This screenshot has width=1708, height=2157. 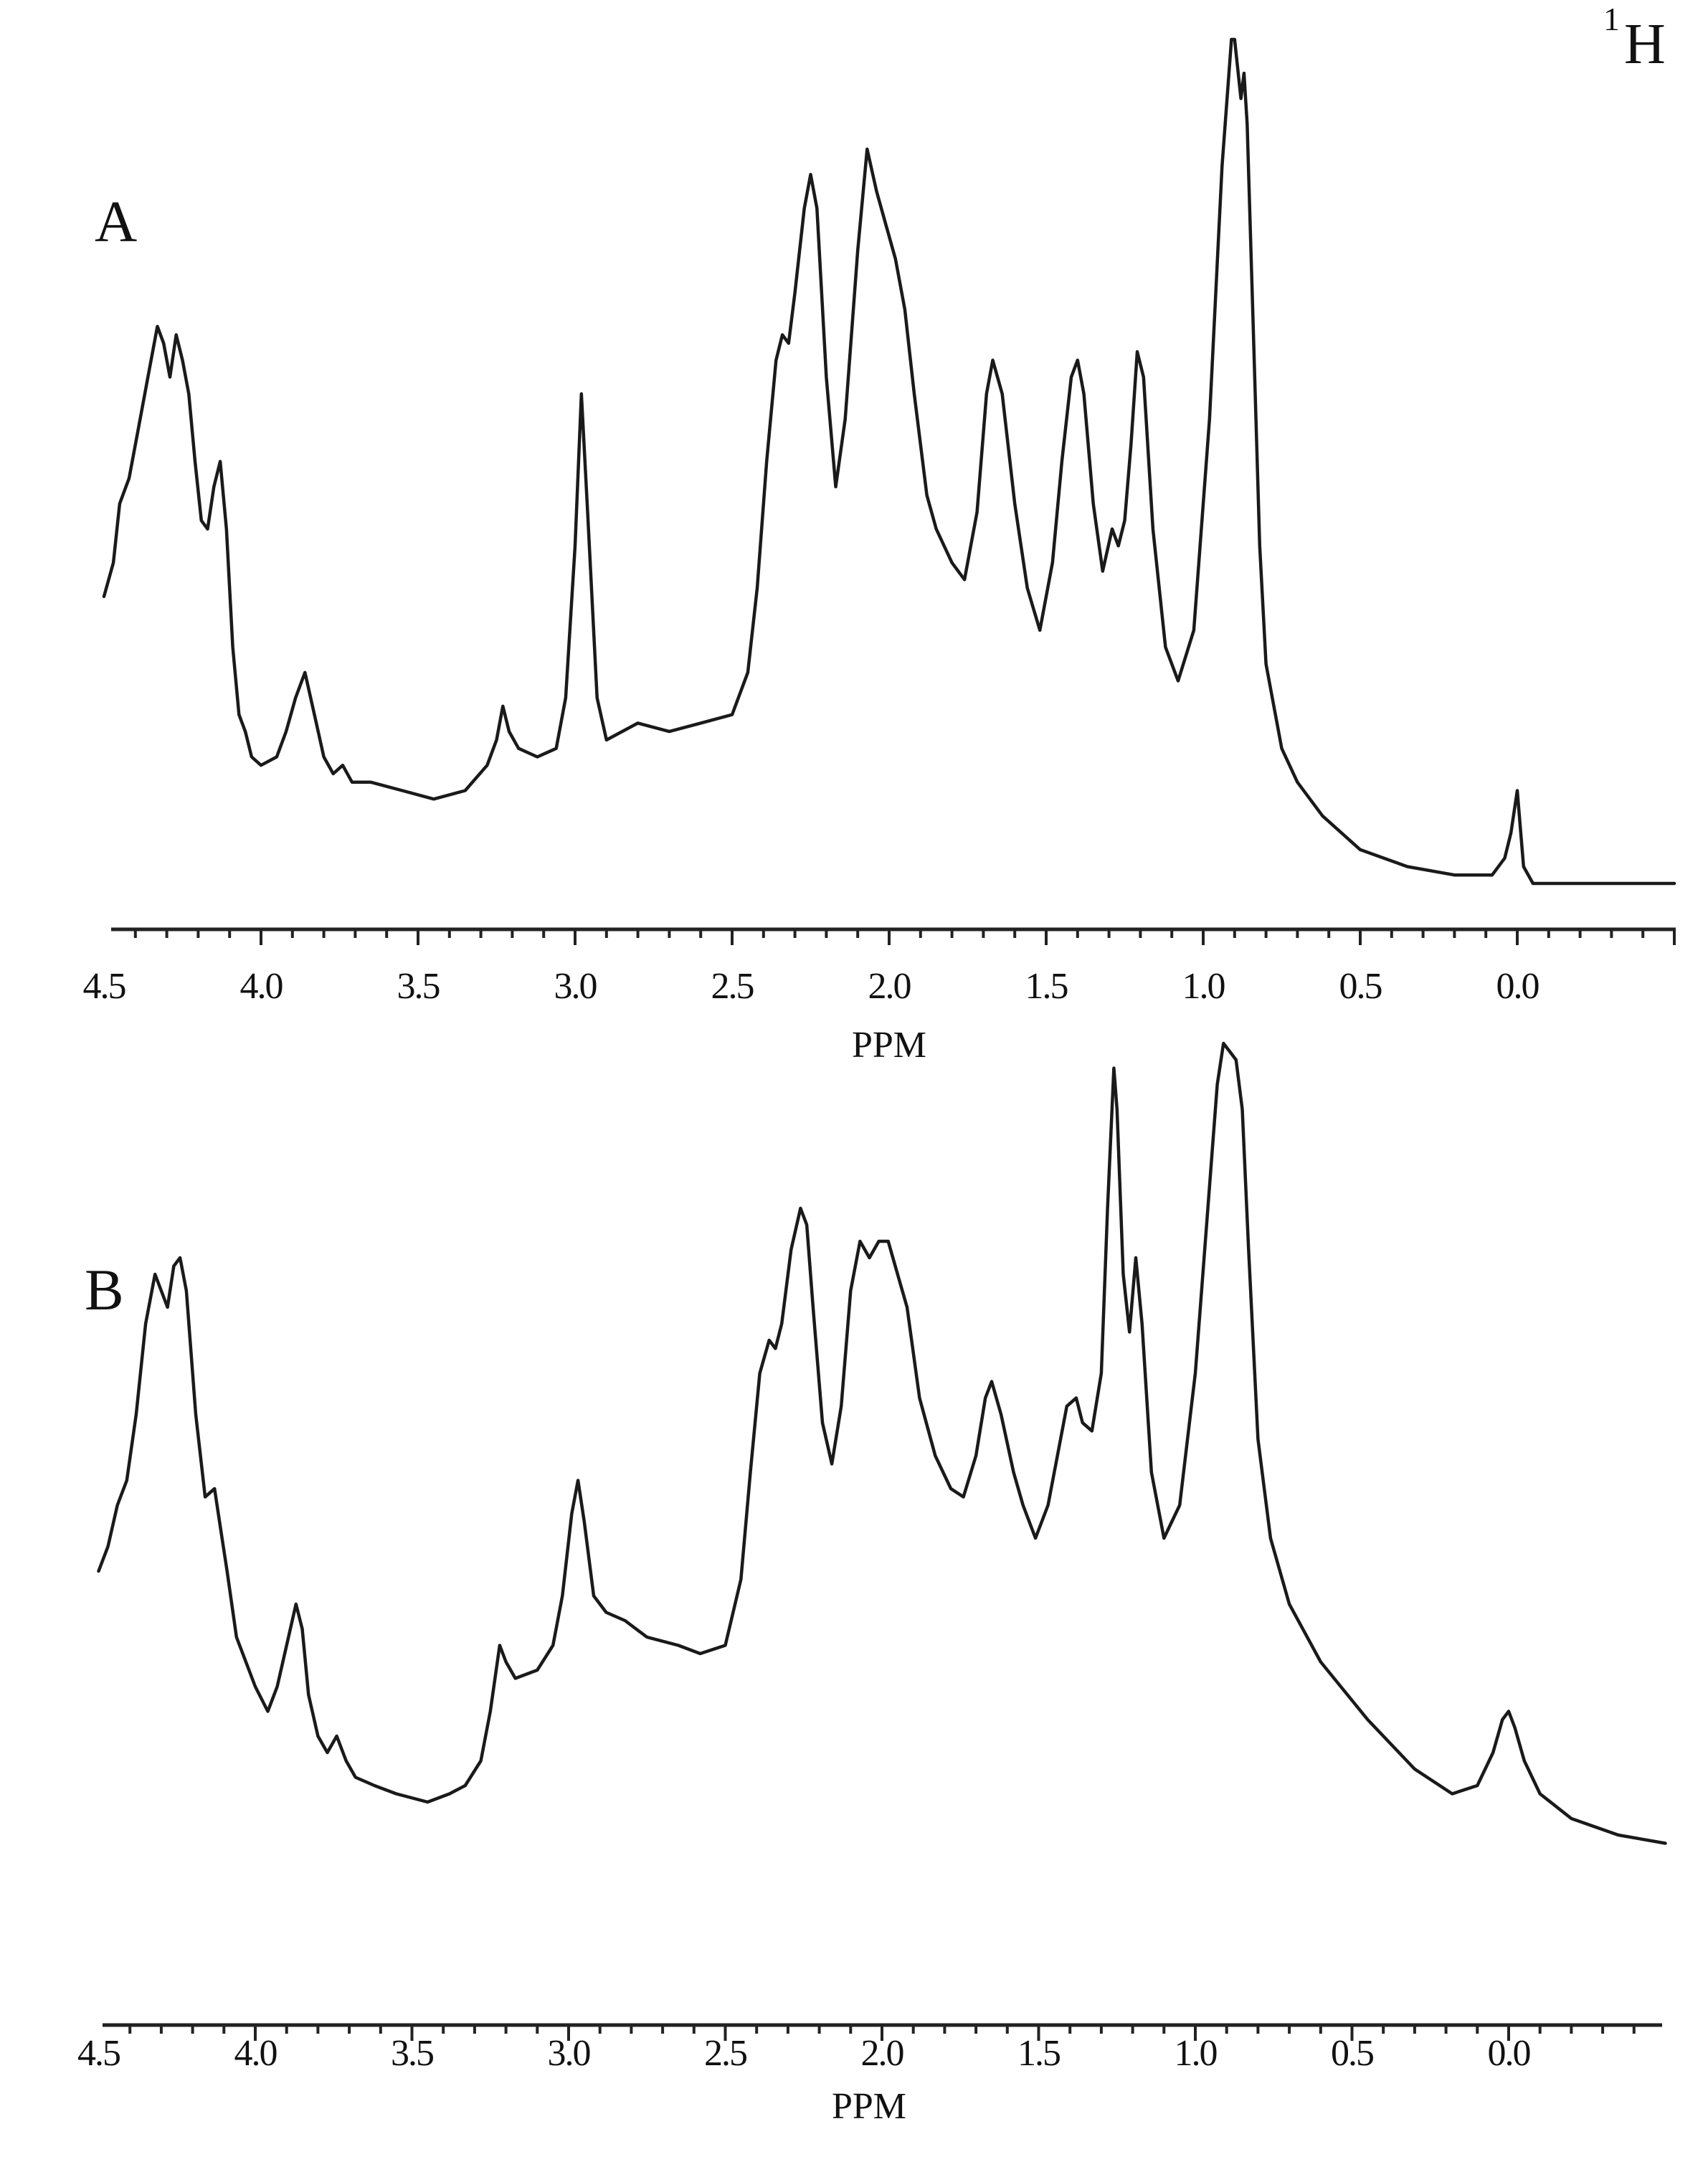 What do you see at coordinates (1611, 19) in the screenshot?
I see `nucleus-mass-number: 1` at bounding box center [1611, 19].